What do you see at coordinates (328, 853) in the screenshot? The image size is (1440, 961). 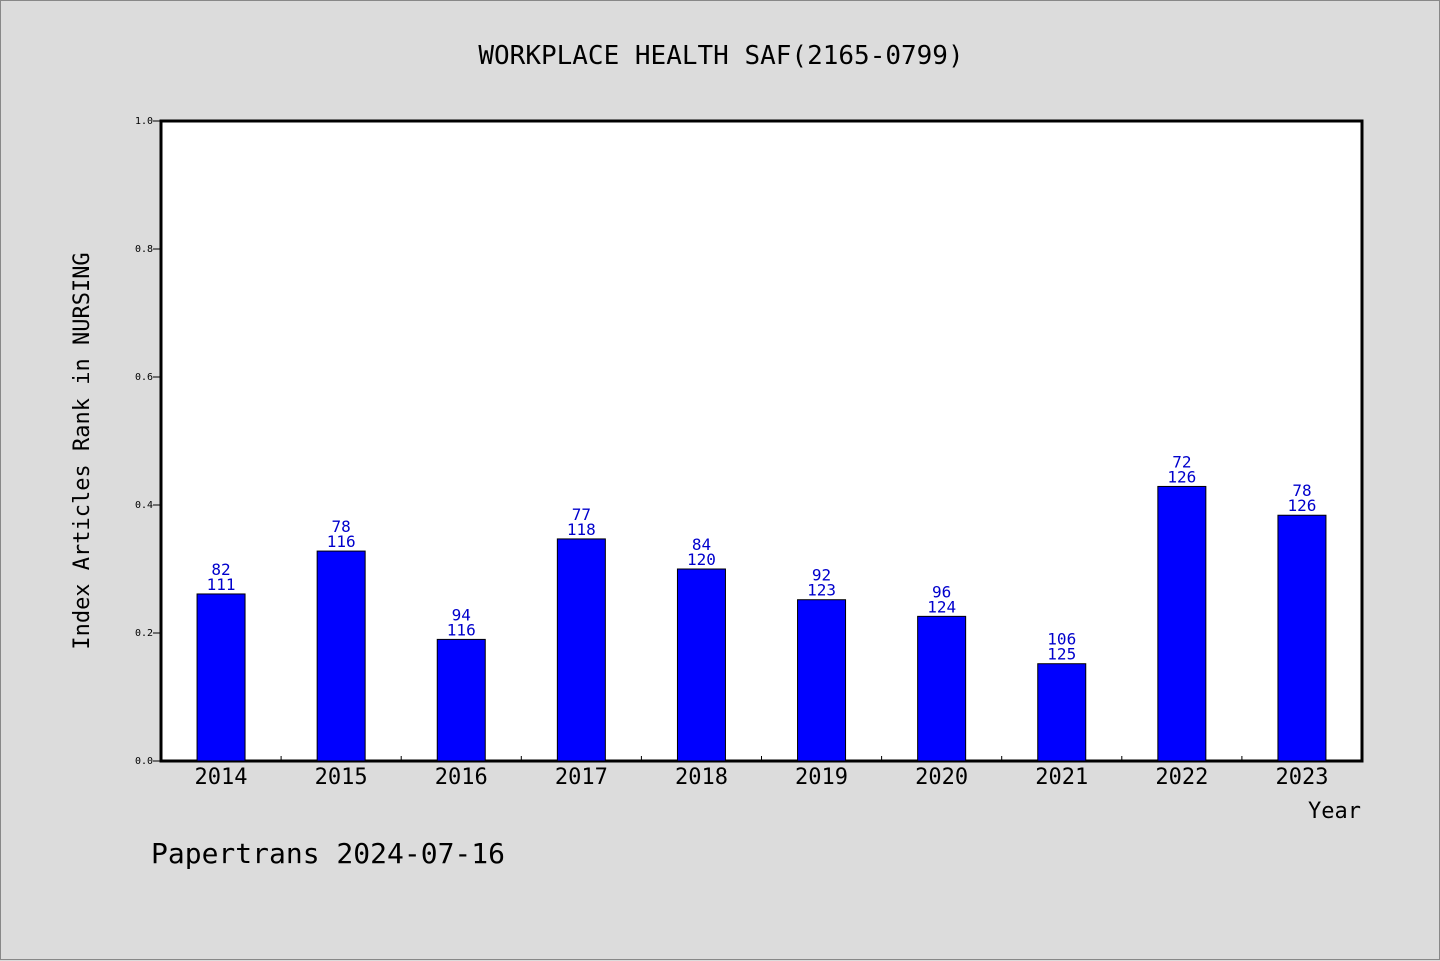 I see `footer-text: Papertrans 2024-07-16` at bounding box center [328, 853].